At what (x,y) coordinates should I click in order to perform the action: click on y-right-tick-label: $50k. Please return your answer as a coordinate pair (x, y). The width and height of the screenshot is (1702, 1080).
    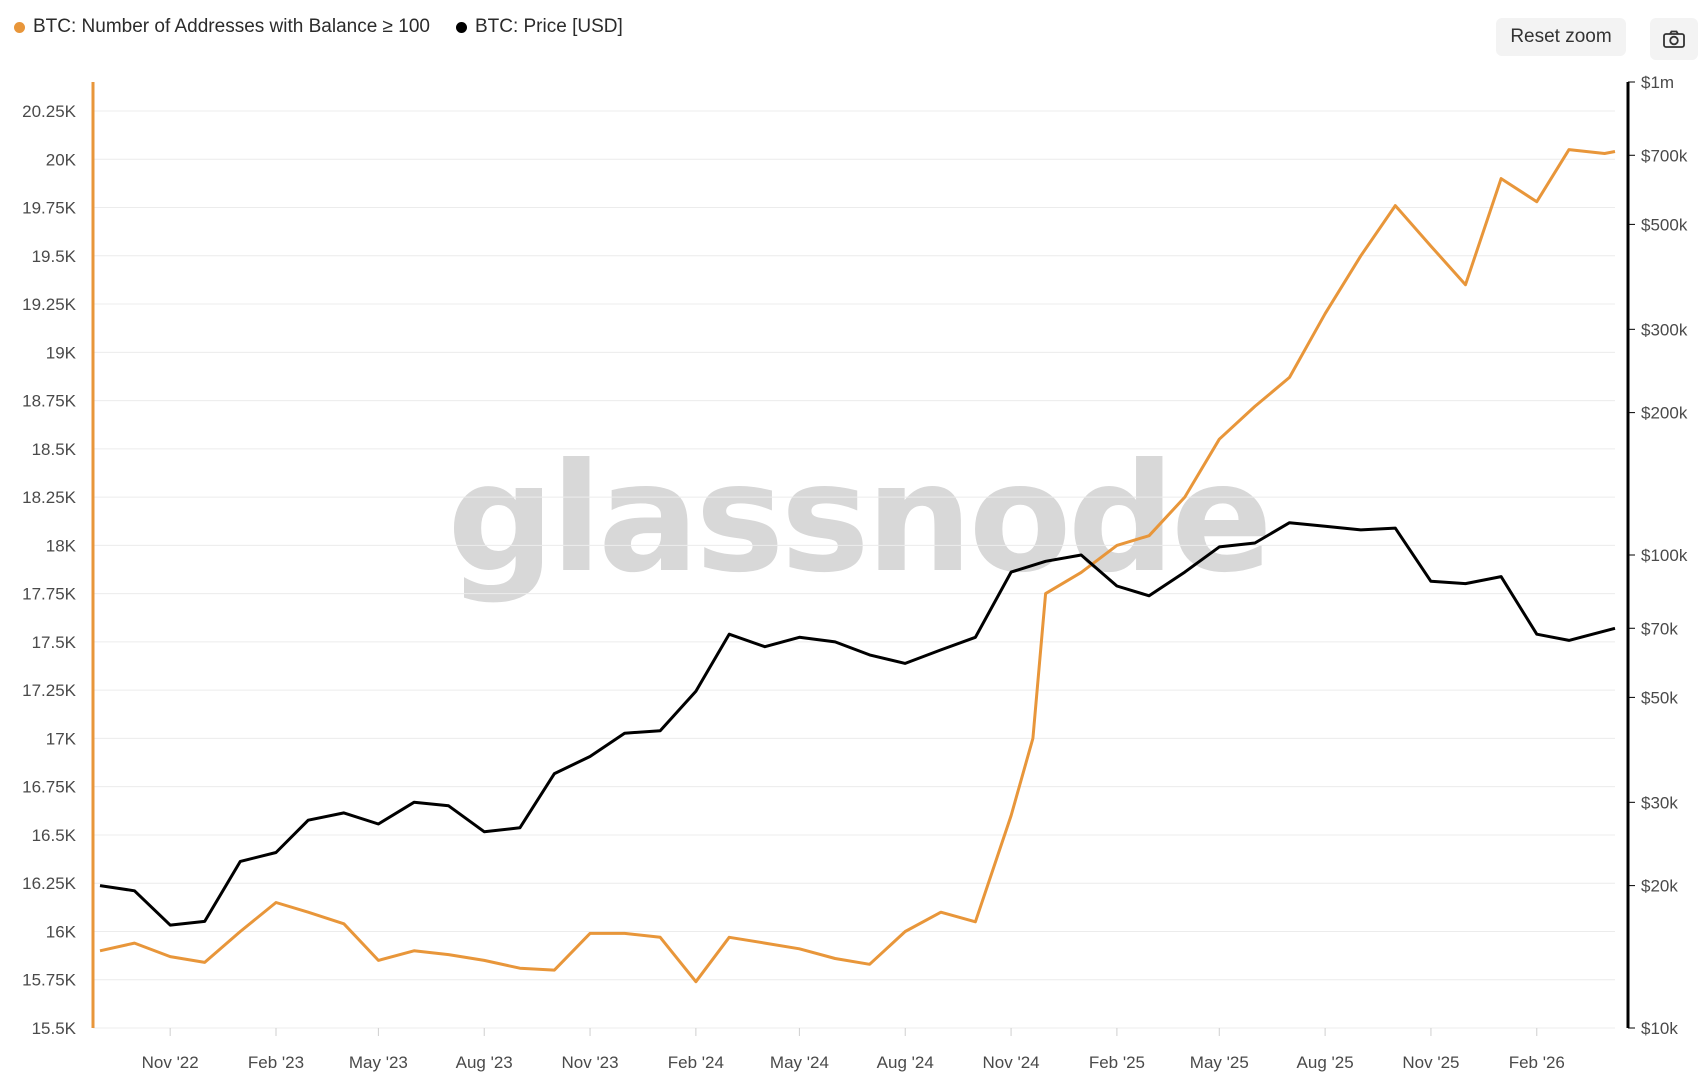
    Looking at the image, I should click on (1659, 697).